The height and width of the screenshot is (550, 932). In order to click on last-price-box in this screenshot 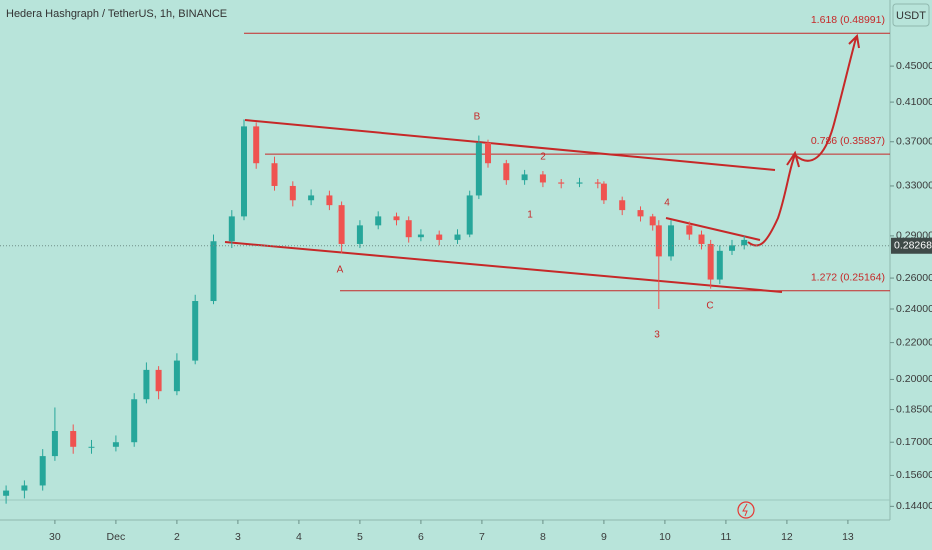, I will do `click(911, 245)`.